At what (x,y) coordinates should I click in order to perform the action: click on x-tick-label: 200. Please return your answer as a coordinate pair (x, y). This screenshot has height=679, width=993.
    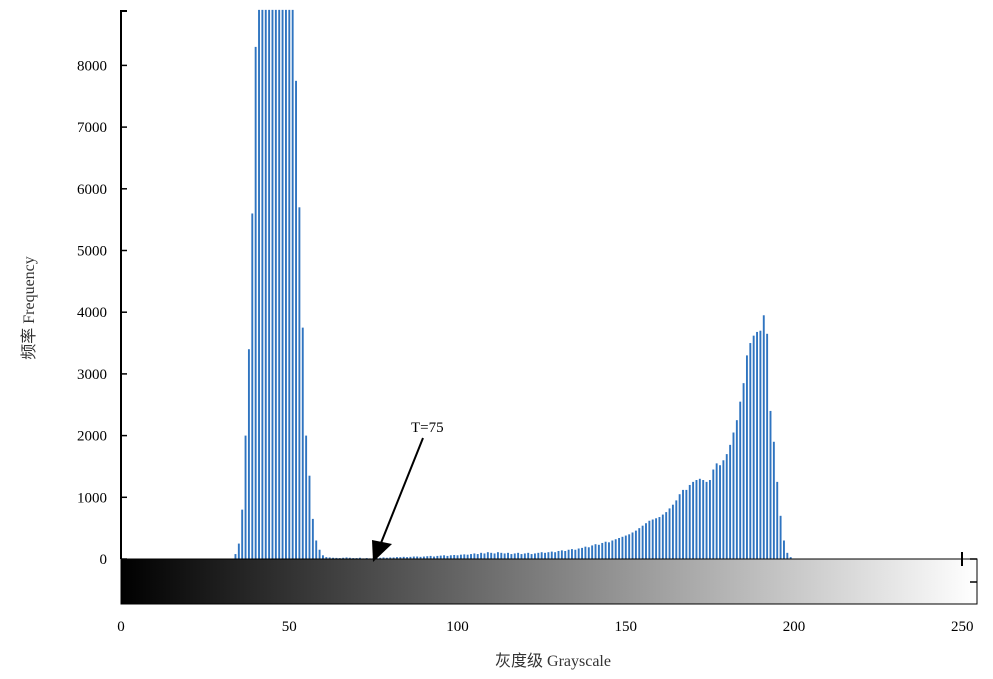
    Looking at the image, I should click on (794, 627).